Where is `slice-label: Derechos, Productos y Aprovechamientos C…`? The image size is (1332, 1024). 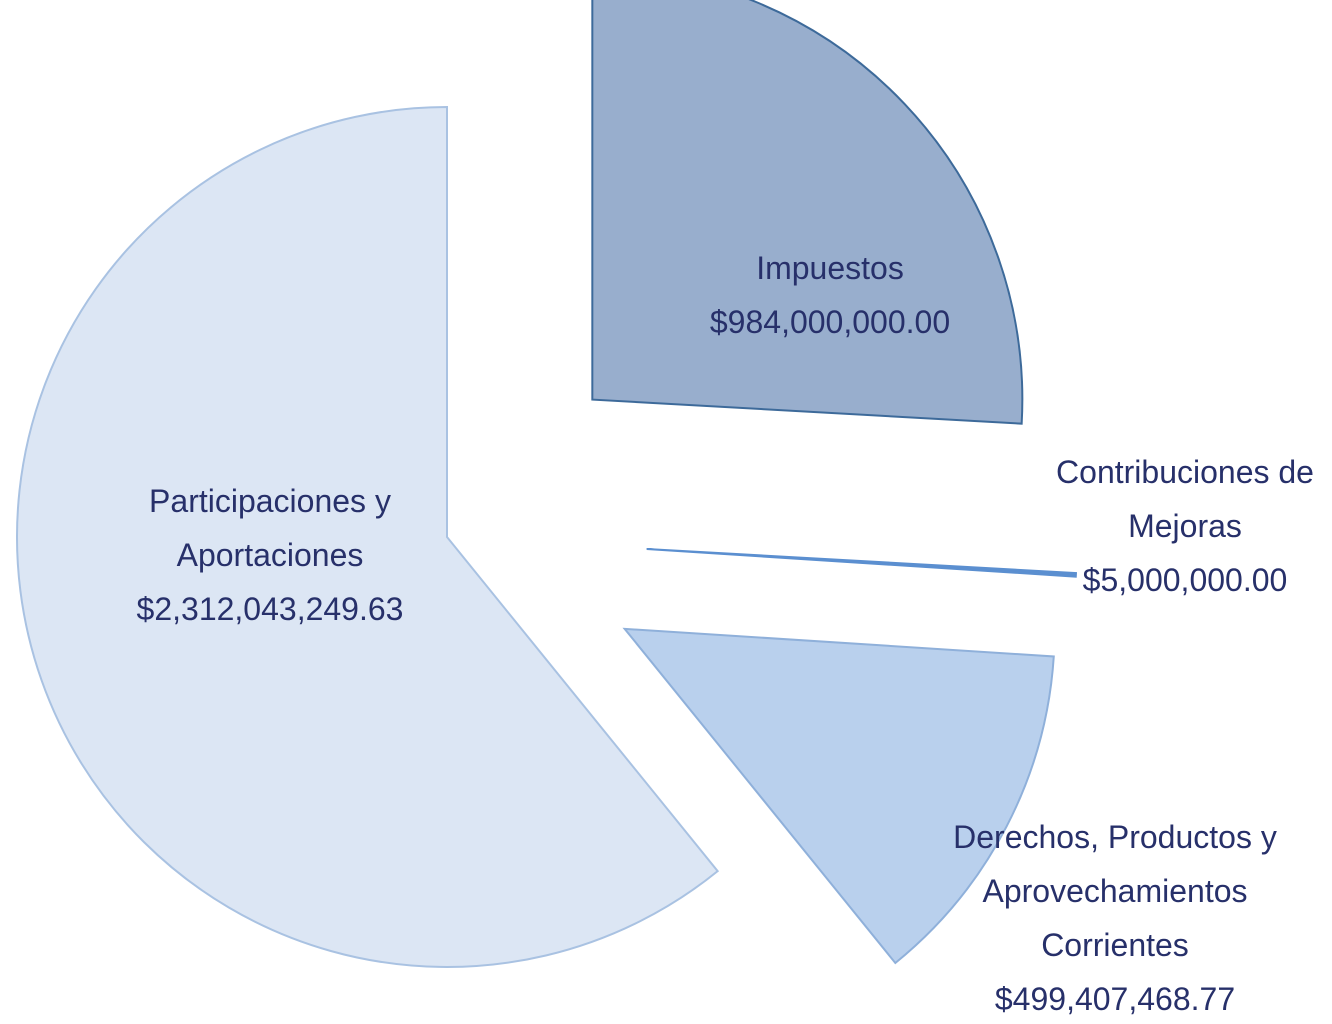
slice-label: Derechos, Productos y Aprovechamientos C… is located at coordinates (1115, 917).